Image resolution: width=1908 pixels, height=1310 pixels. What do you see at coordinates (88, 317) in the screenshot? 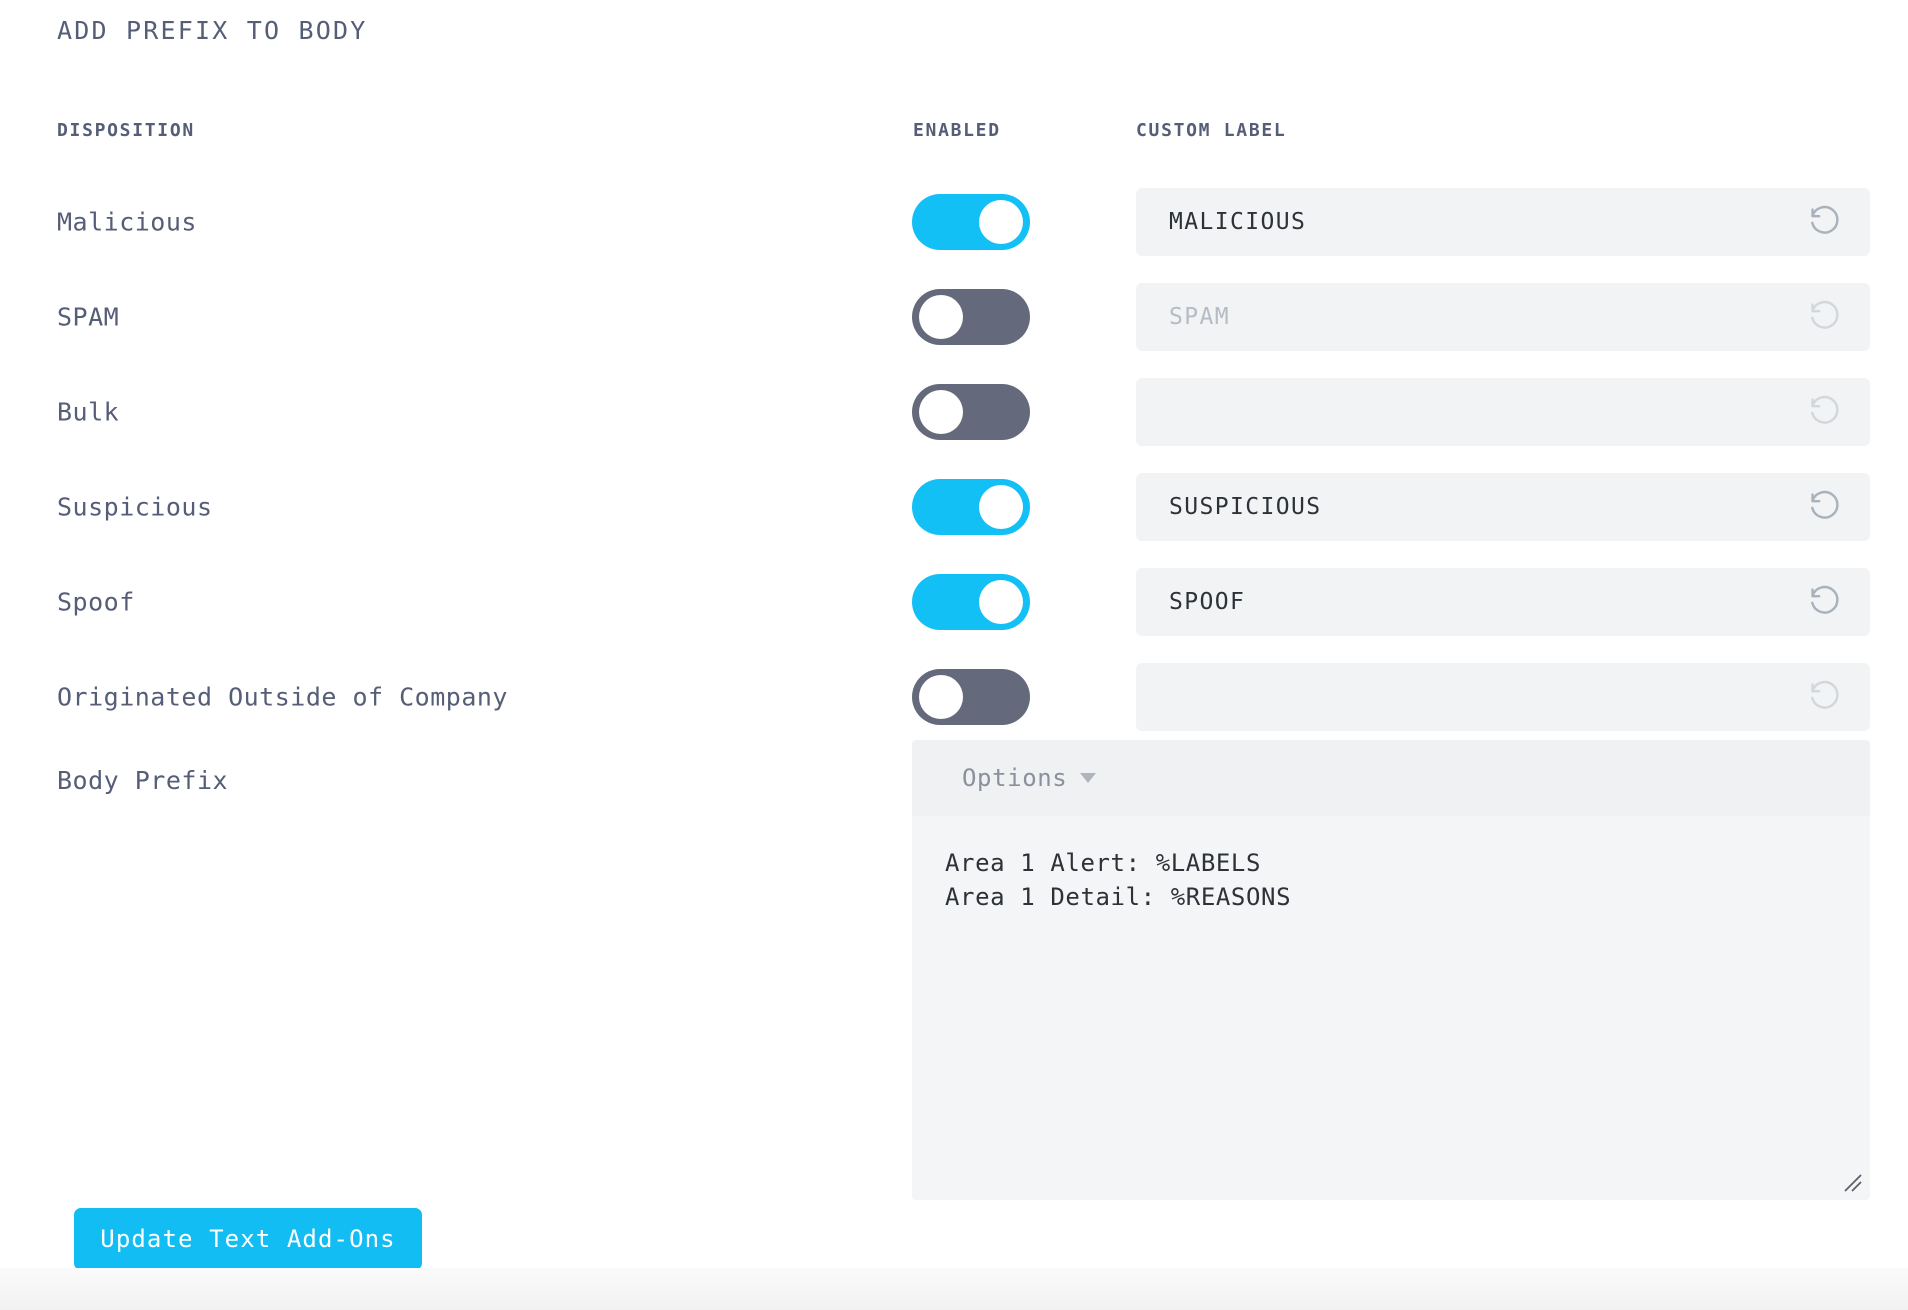
I see `disposition-label: SPAM` at bounding box center [88, 317].